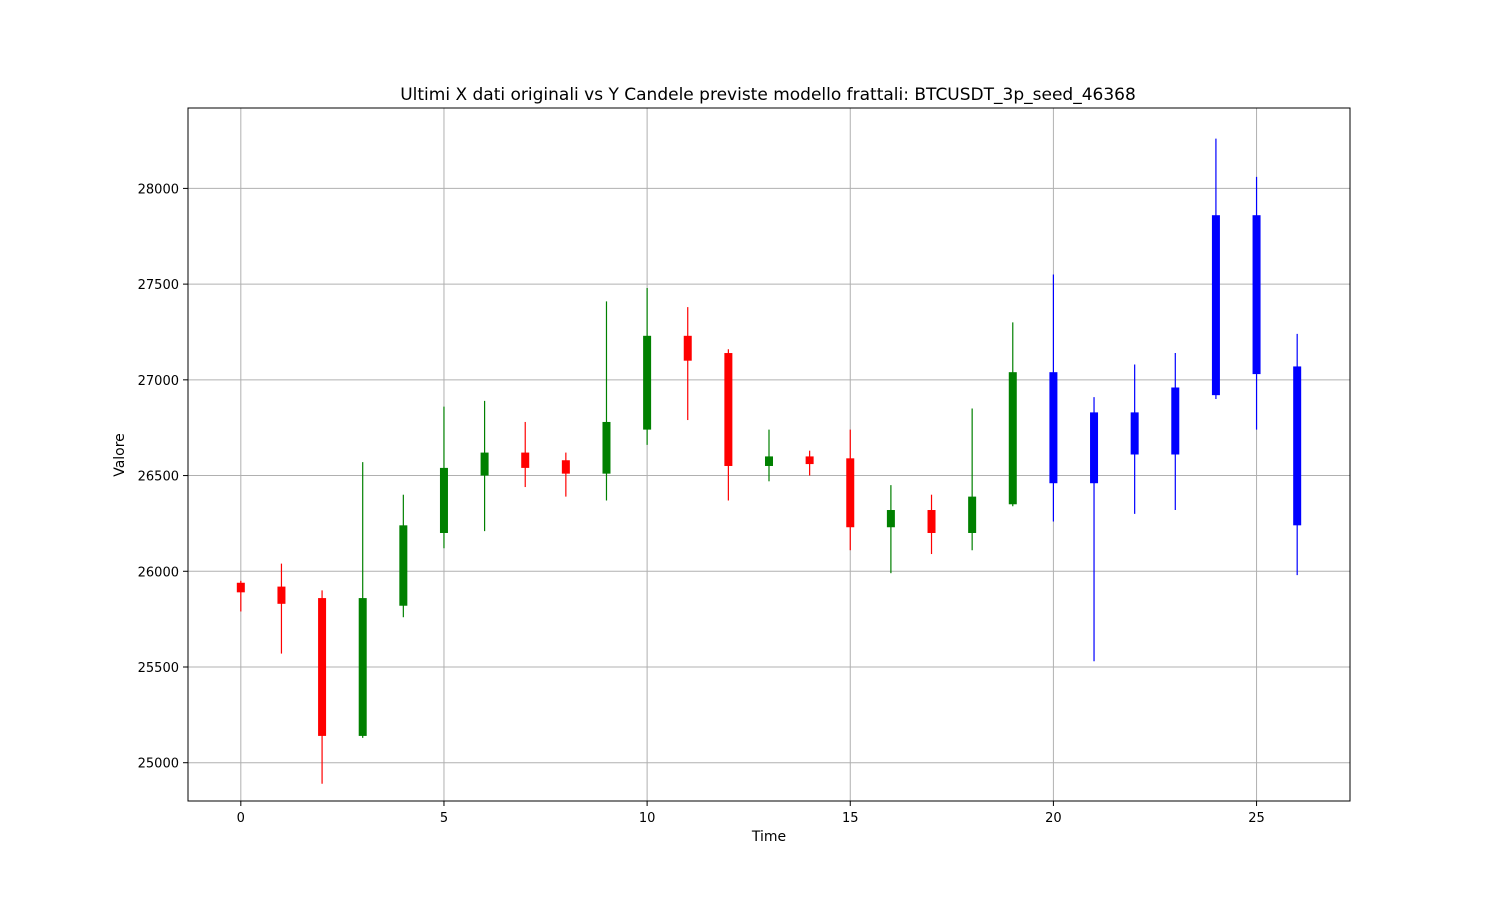 The height and width of the screenshot is (900, 1500). Describe the element at coordinates (158, 764) in the screenshot. I see `y-tick-label: 25000` at that location.